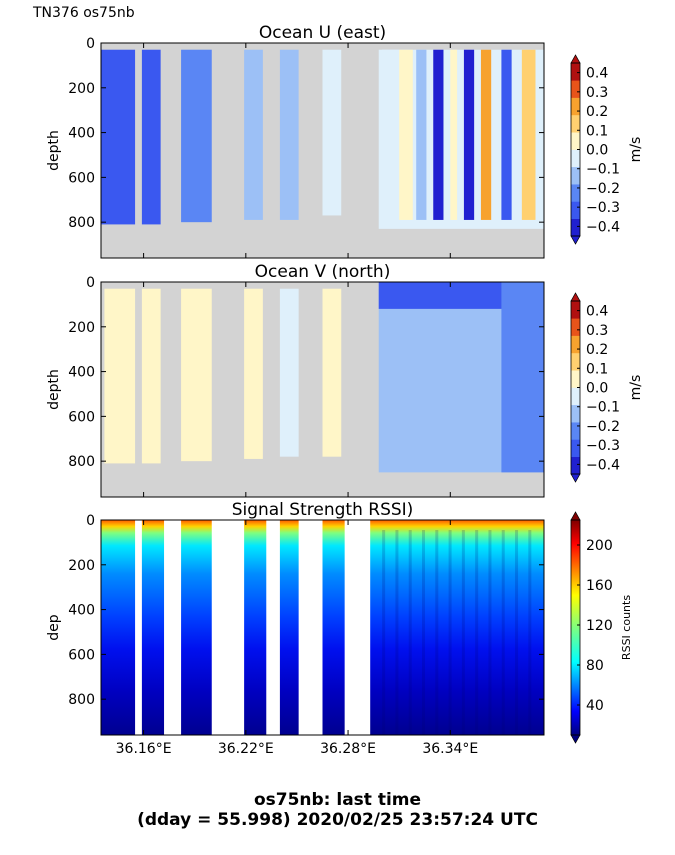  I want to click on panel-title: Ocean V (north), so click(323, 272).